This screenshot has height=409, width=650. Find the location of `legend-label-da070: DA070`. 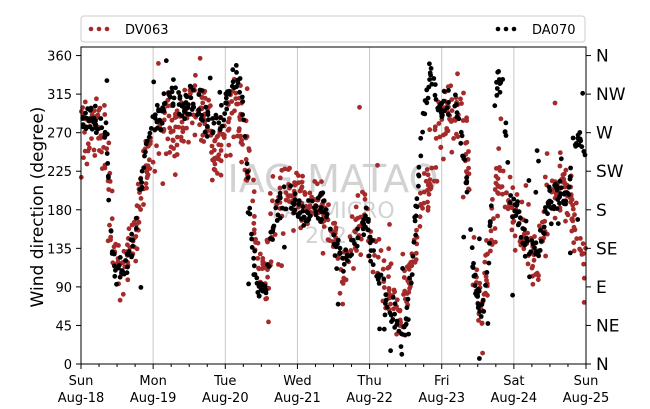

legend-label-da070: DA070 is located at coordinates (554, 30).